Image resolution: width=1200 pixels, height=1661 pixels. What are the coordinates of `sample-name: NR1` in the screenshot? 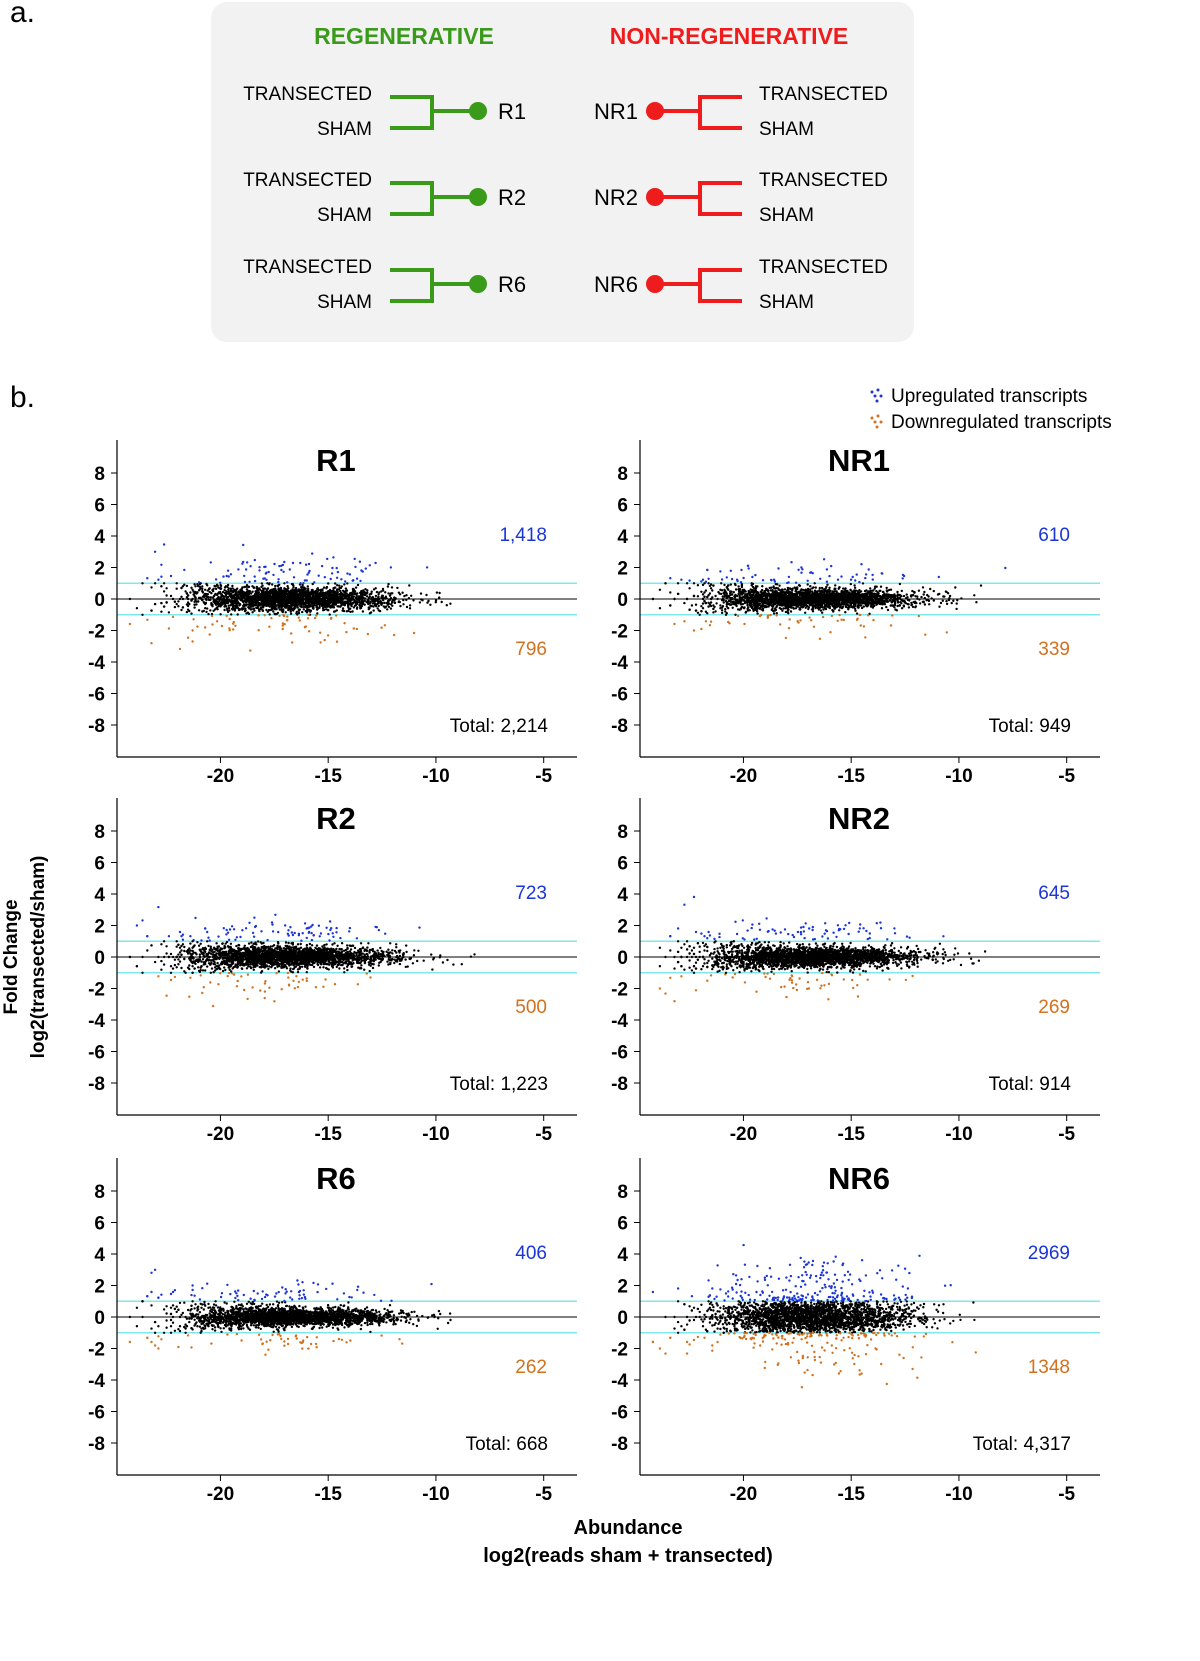 It's located at (616, 111).